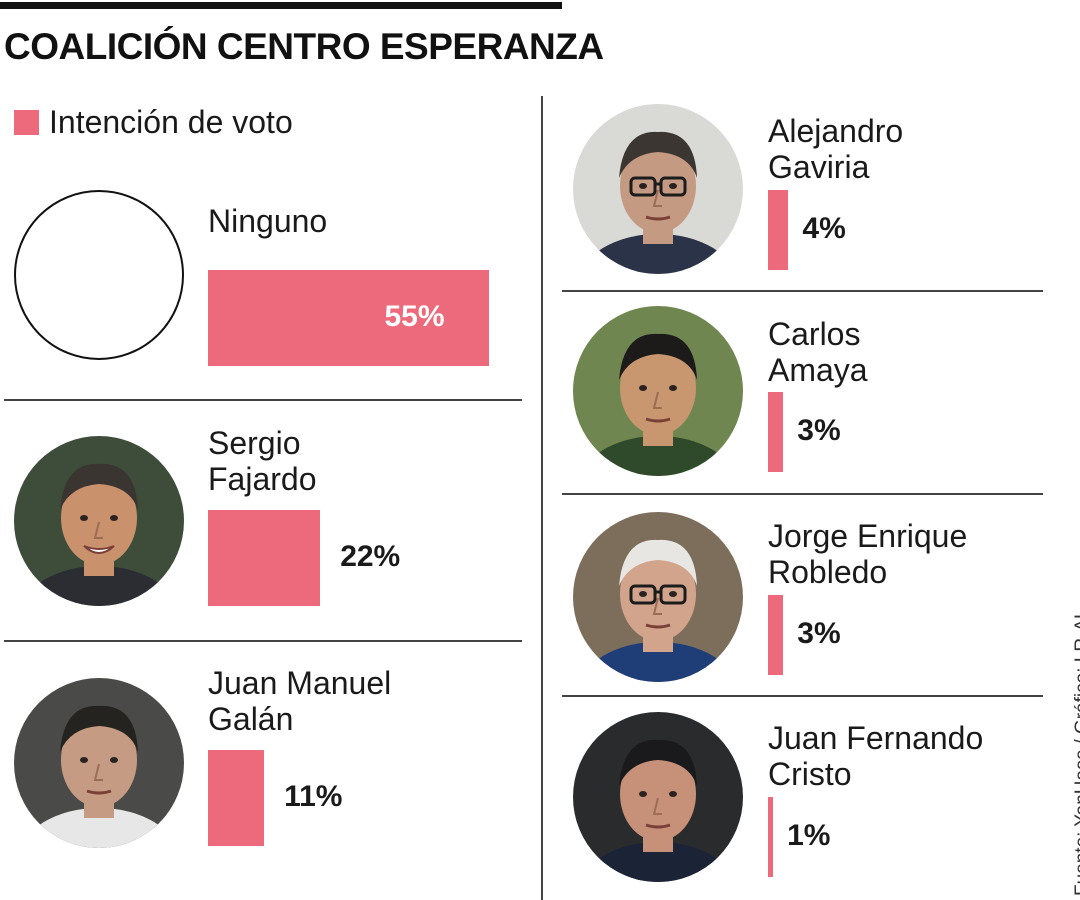 The image size is (1080, 900). What do you see at coordinates (254, 443) in the screenshot?
I see `candidate-name-line: Sergio` at bounding box center [254, 443].